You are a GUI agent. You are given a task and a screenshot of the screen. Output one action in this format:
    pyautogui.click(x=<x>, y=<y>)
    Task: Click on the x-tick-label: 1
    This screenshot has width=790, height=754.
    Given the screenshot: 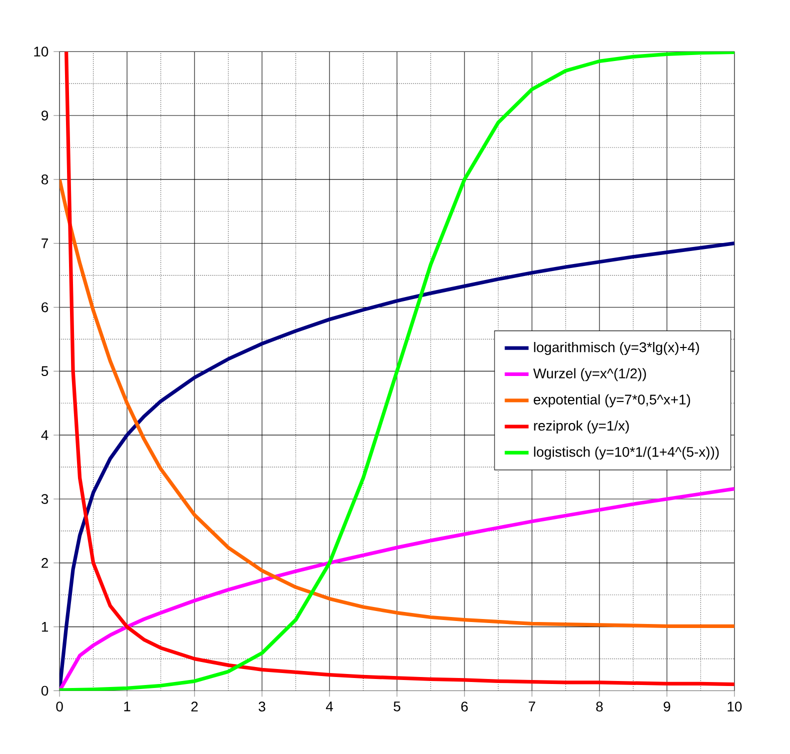 What is the action you would take?
    pyautogui.click(x=127, y=707)
    